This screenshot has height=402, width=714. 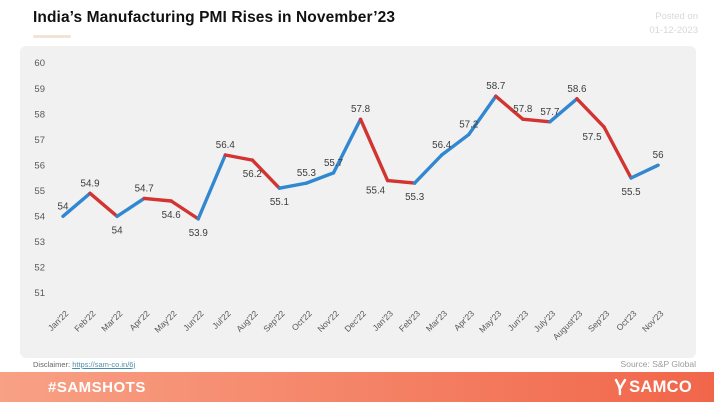 What do you see at coordinates (599, 321) in the screenshot?
I see `x-tick-label: Sep'23` at bounding box center [599, 321].